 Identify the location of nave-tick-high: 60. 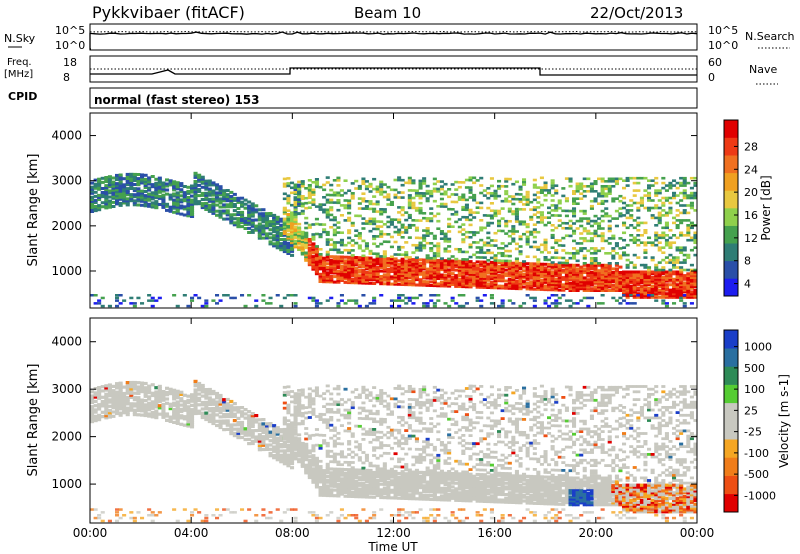
(715, 62).